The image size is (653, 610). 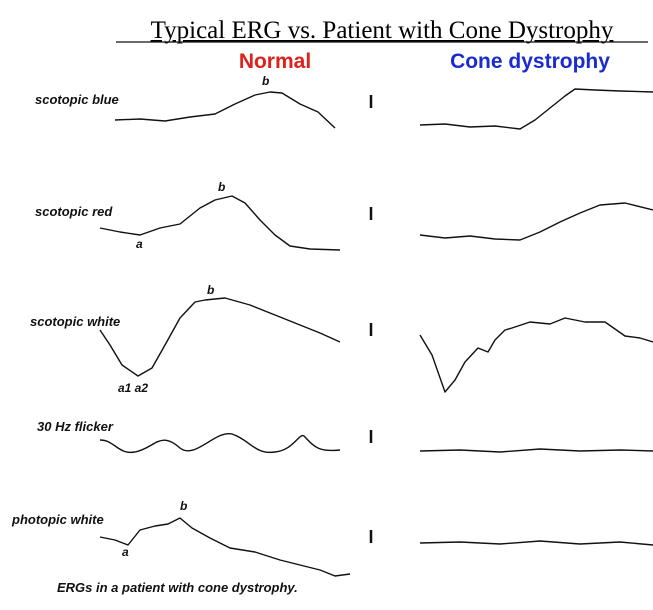 What do you see at coordinates (77, 99) in the screenshot?
I see `row-label: scotopic blue` at bounding box center [77, 99].